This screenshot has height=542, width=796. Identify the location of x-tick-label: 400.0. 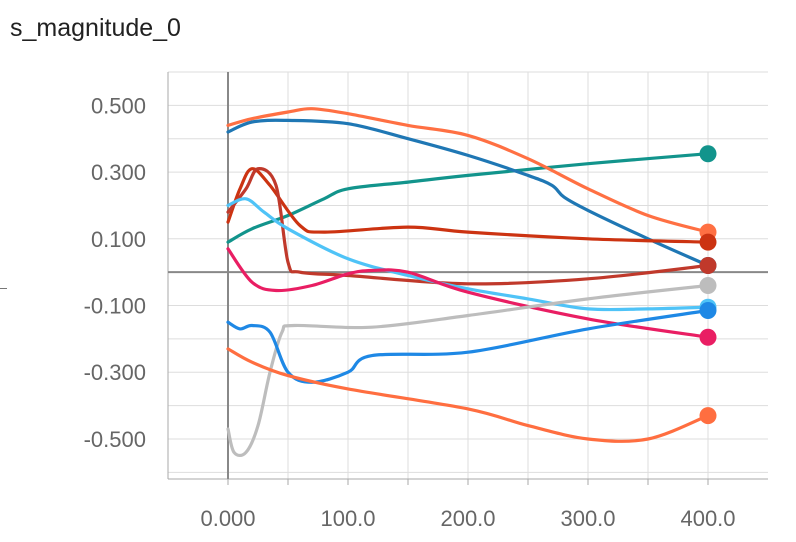
(707, 518).